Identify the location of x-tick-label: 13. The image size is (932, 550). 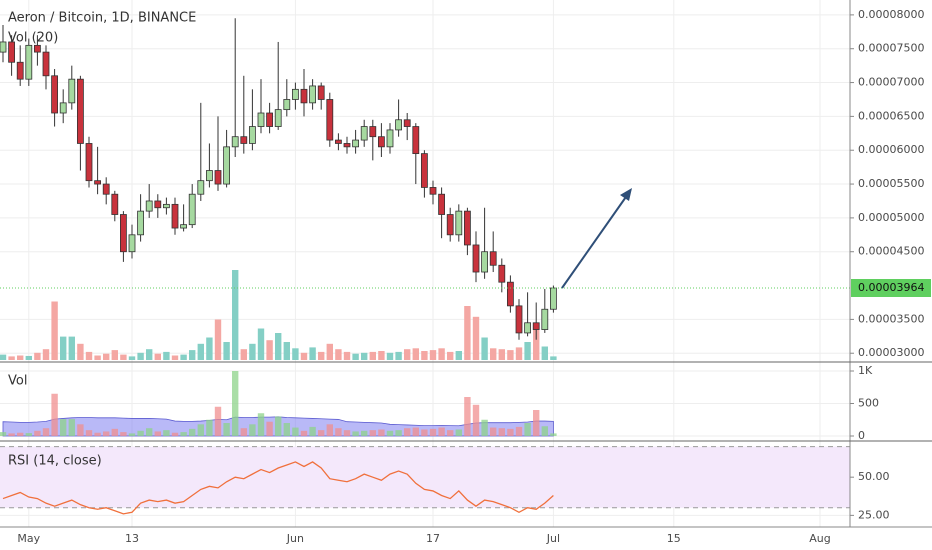
(132, 538).